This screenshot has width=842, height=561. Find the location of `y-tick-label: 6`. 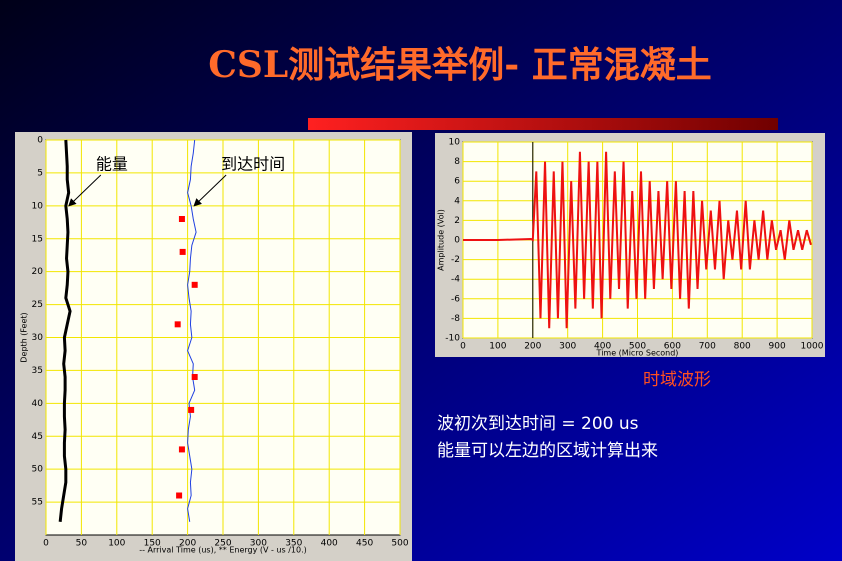

y-tick-label: 6 is located at coordinates (457, 182).